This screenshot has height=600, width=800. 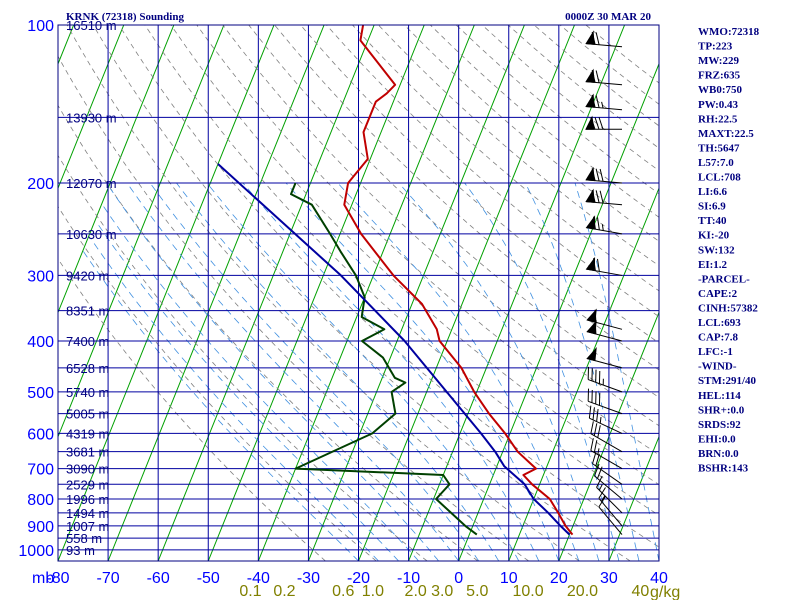 What do you see at coordinates (582, 591) in the screenshot?
I see `mixing-ratio-tick-label: 20.0` at bounding box center [582, 591].